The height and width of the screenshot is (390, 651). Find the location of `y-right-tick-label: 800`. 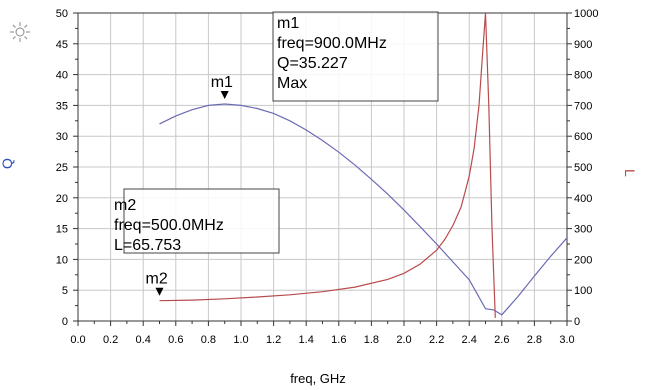

y-right-tick-label: 800 is located at coordinates (583, 76).